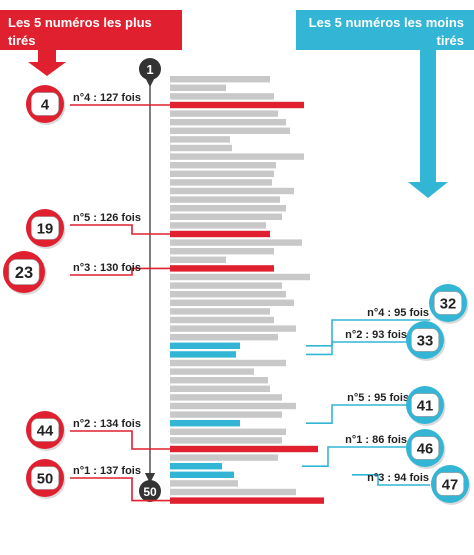 The height and width of the screenshot is (555, 474). I want to click on ball-32: 32, so click(449, 304).